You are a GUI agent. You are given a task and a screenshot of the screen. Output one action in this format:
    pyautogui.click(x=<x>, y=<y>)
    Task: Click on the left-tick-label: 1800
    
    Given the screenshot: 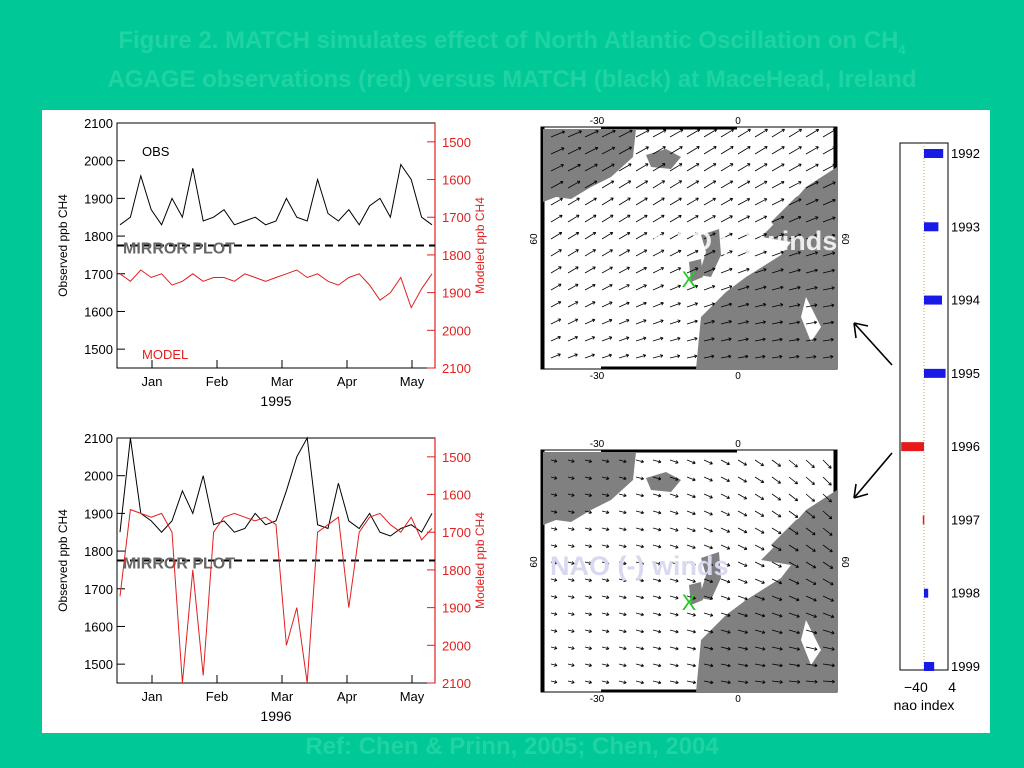 What is the action you would take?
    pyautogui.click(x=98, y=236)
    